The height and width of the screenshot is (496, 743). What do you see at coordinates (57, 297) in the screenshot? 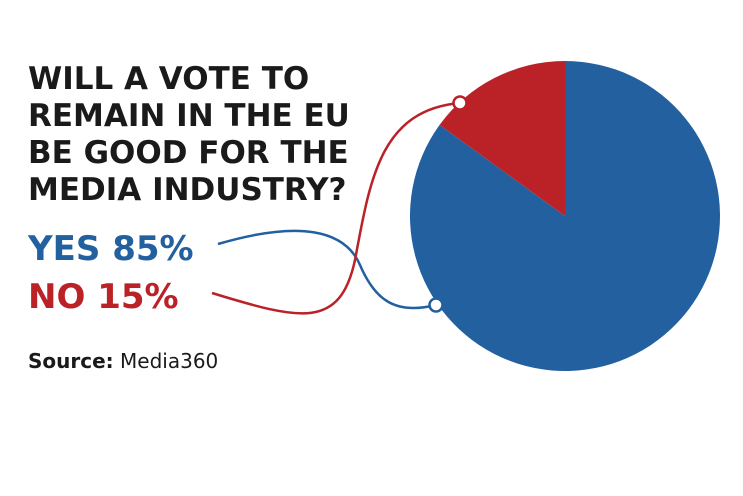
I see `legend-label-no: NO` at bounding box center [57, 297].